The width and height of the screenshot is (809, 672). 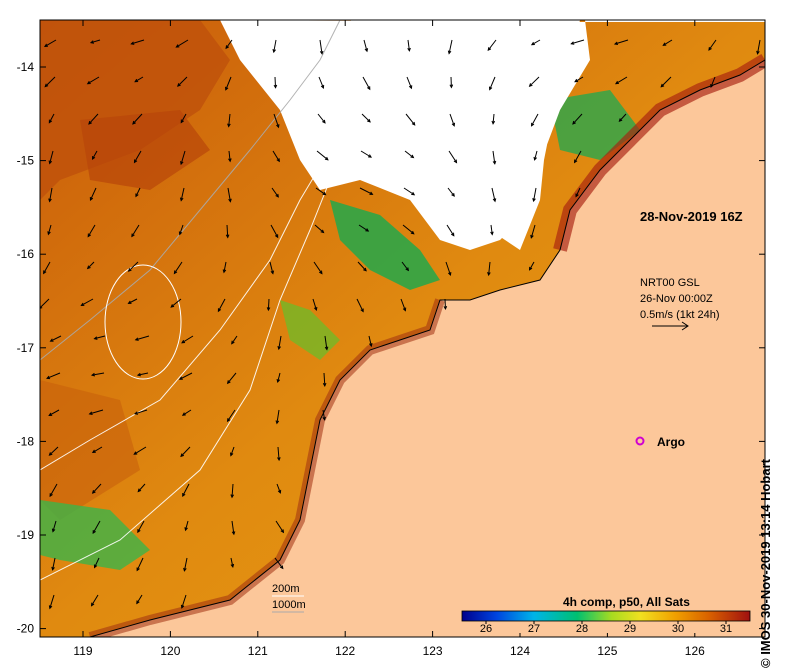 What do you see at coordinates (486, 629) in the screenshot?
I see `colorbar-tick-label: 26` at bounding box center [486, 629].